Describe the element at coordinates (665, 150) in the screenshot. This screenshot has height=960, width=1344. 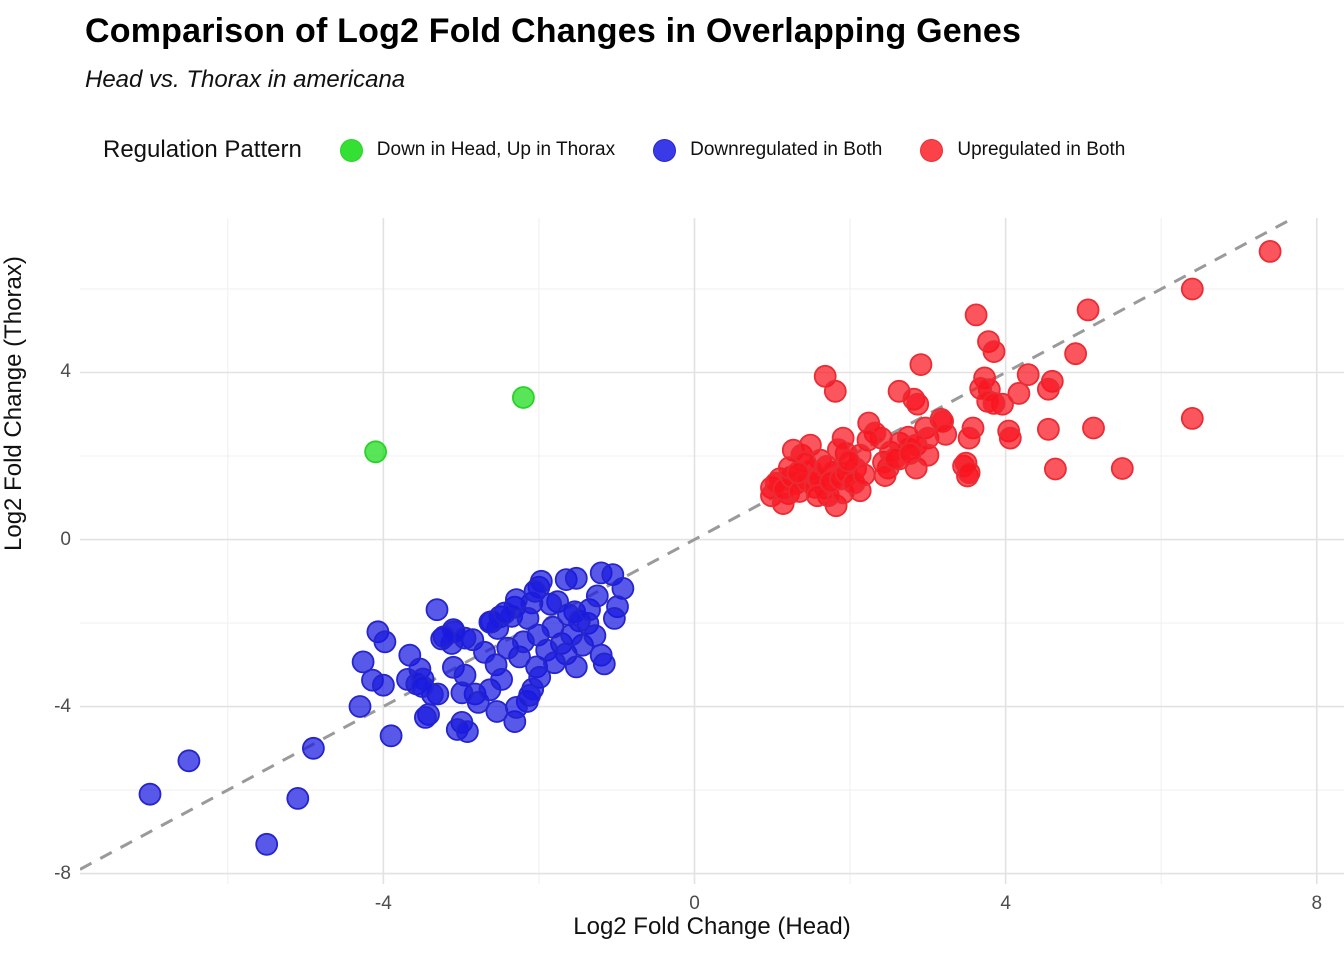
I see `blue-dot-icon` at that location.